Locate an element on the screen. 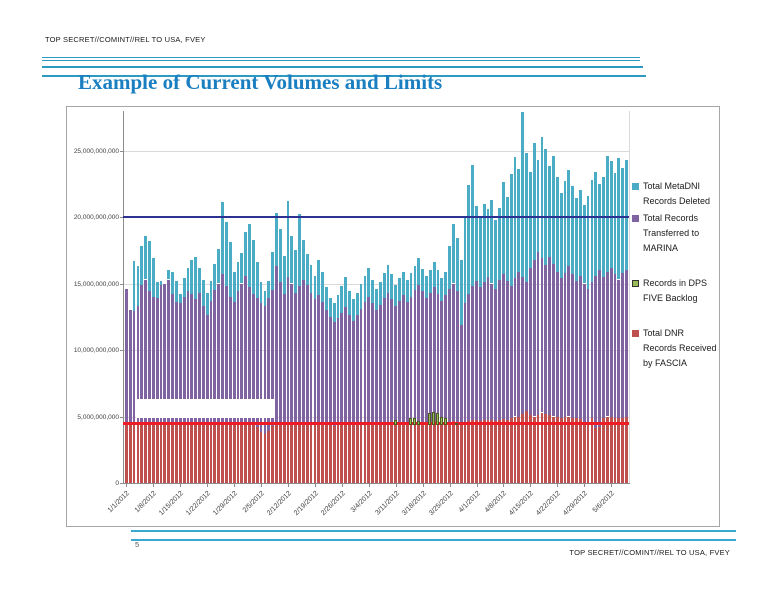 The width and height of the screenshot is (776, 600). legend-swatch-icon is located at coordinates (635, 283).